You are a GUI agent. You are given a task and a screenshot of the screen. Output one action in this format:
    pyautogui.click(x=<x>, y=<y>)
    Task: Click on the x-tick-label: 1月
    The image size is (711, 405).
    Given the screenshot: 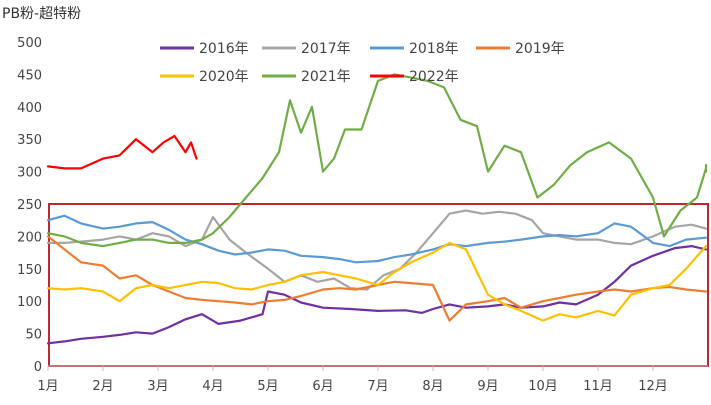 What is the action you would take?
    pyautogui.click(x=47, y=386)
    